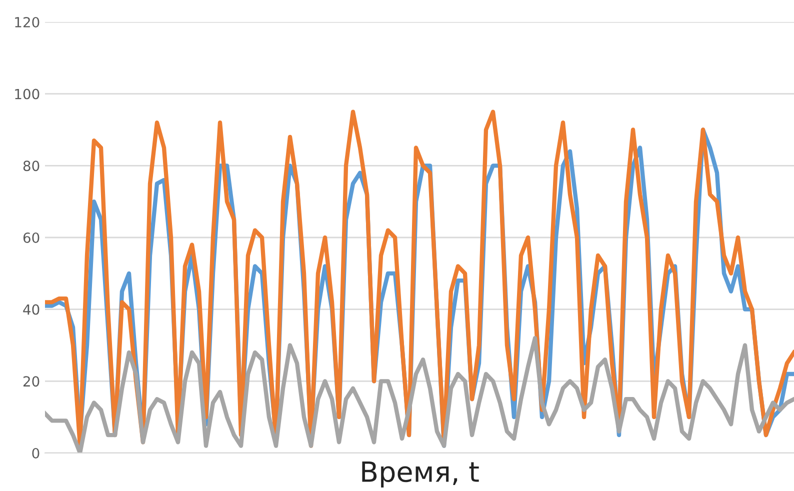  I want to click on y-tick-label: 20, so click(31, 381).